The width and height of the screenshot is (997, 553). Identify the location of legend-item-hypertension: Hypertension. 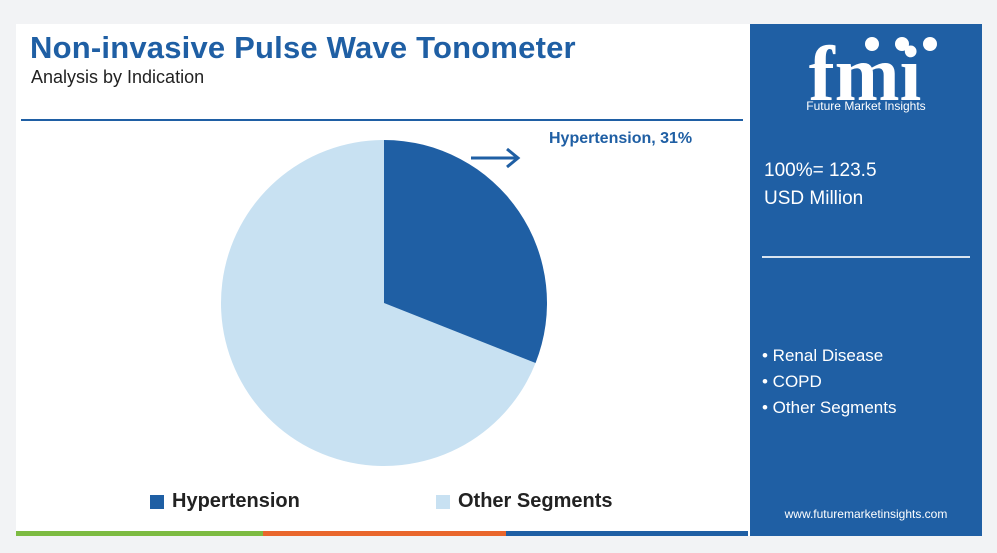
(225, 501).